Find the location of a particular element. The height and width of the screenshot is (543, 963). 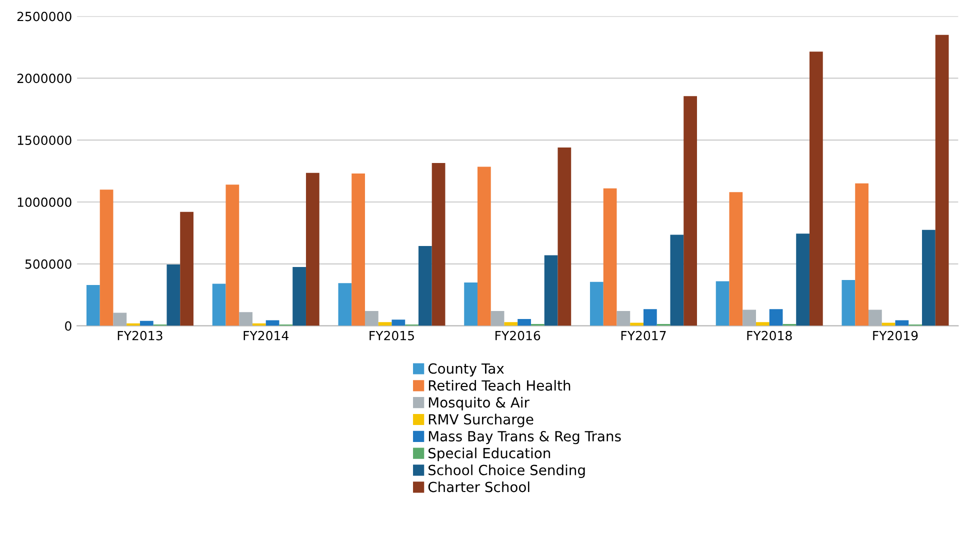

x-tick-label: FY2016 is located at coordinates (518, 335).